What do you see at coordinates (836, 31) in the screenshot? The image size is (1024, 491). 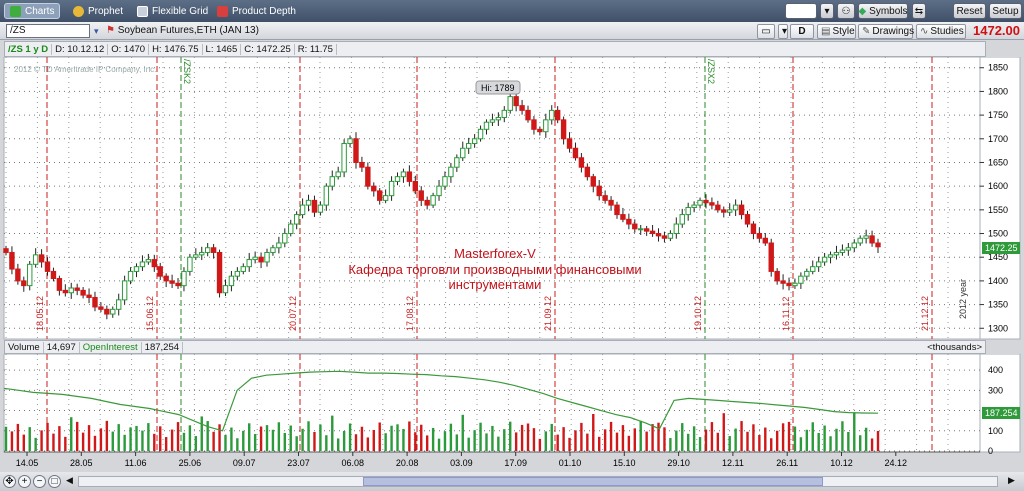 I see `style-button: ▤ Style` at bounding box center [836, 31].